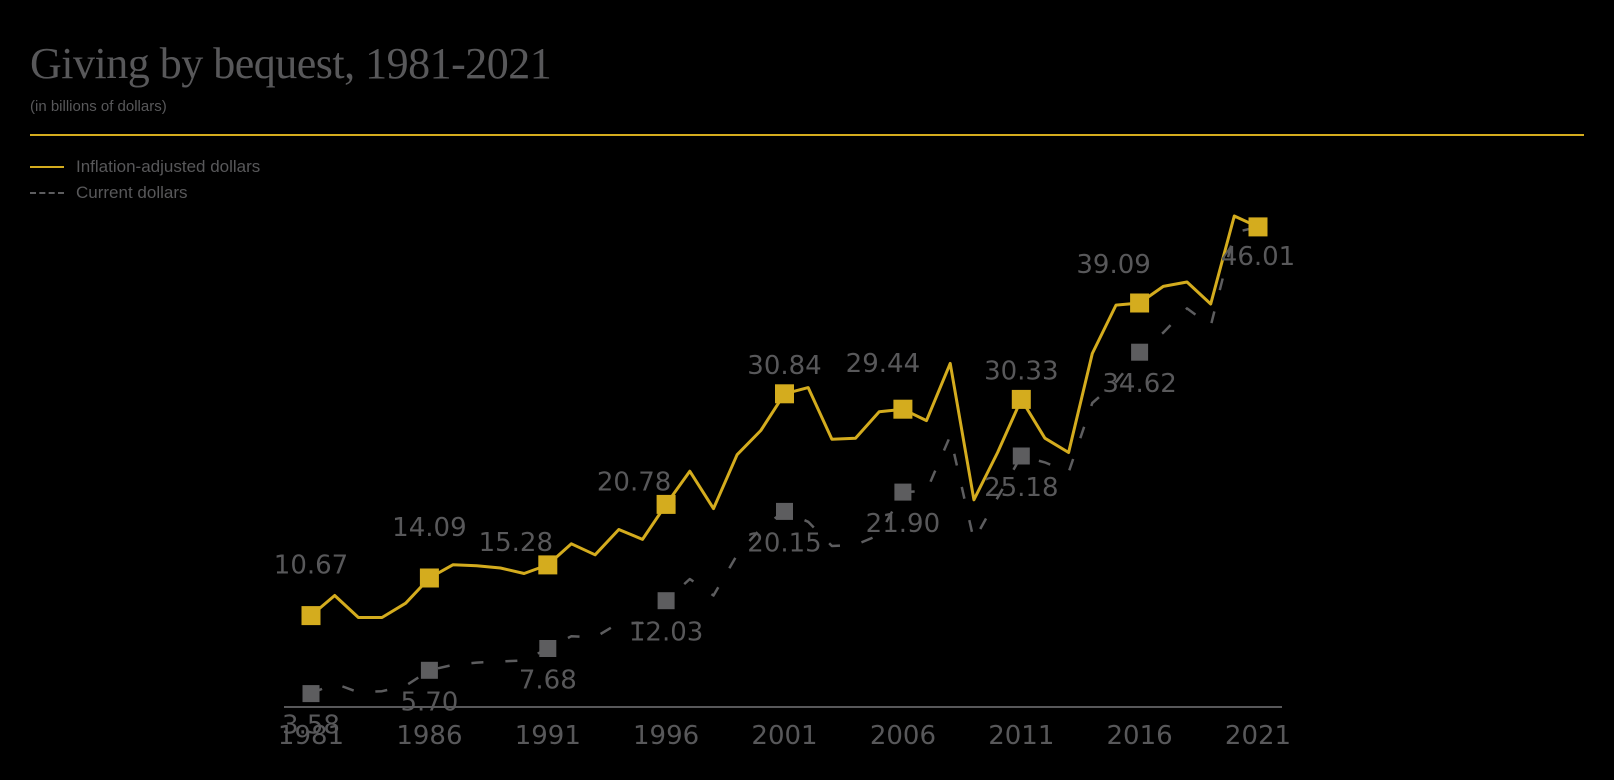 The height and width of the screenshot is (780, 1614). Describe the element at coordinates (429, 736) in the screenshot. I see `x-tick-label: 1986` at that location.